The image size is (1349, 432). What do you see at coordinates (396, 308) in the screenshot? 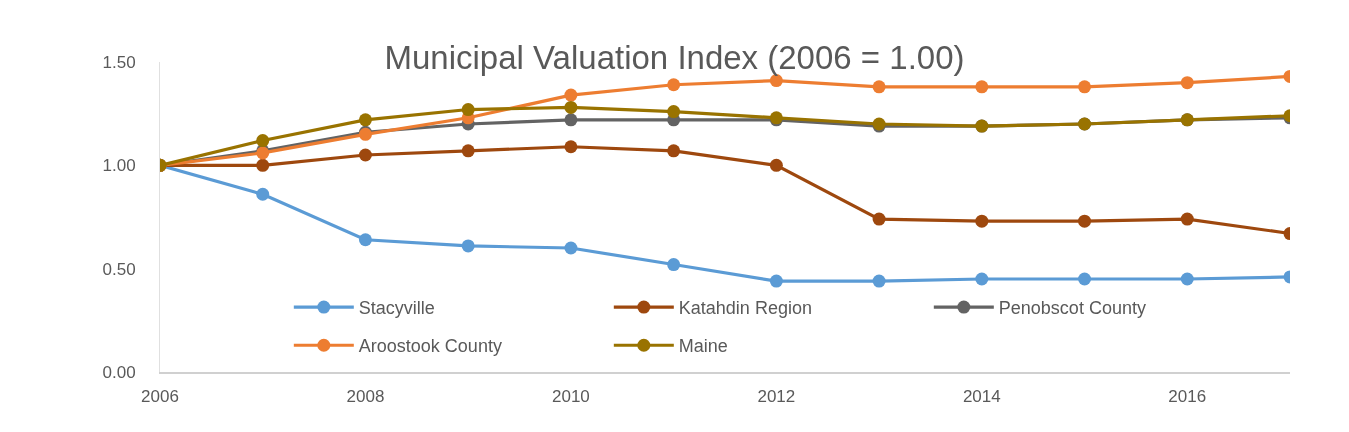
I see `legend-label: Stacyville` at bounding box center [396, 308].